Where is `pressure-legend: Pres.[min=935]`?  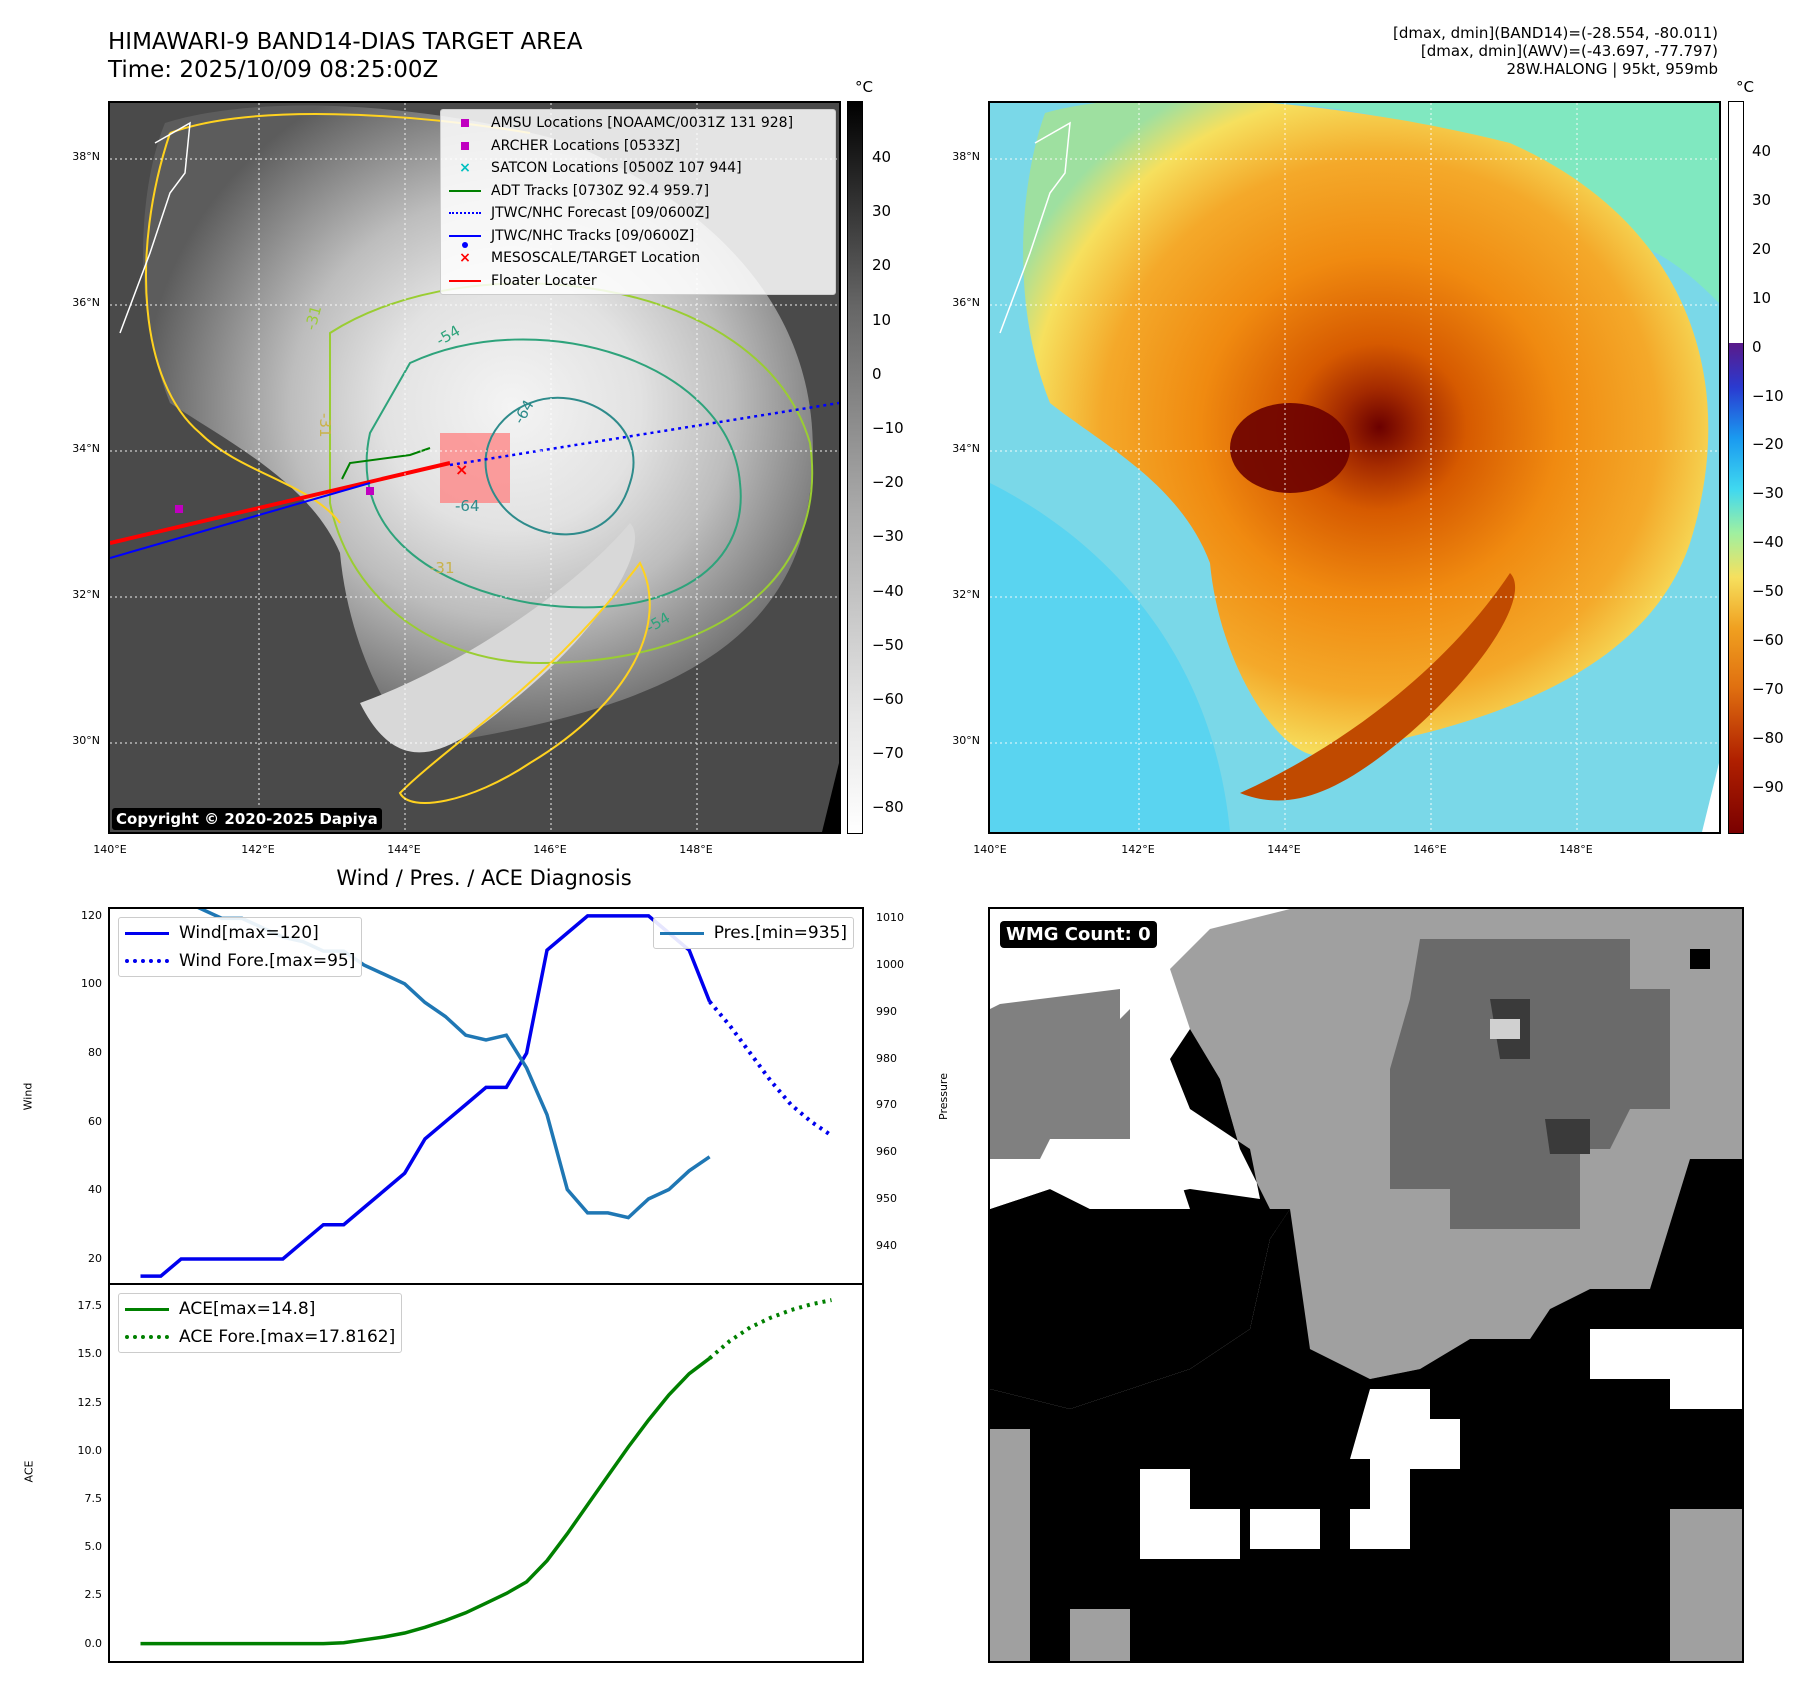 pressure-legend: Pres.[min=935] is located at coordinates (753, 933).